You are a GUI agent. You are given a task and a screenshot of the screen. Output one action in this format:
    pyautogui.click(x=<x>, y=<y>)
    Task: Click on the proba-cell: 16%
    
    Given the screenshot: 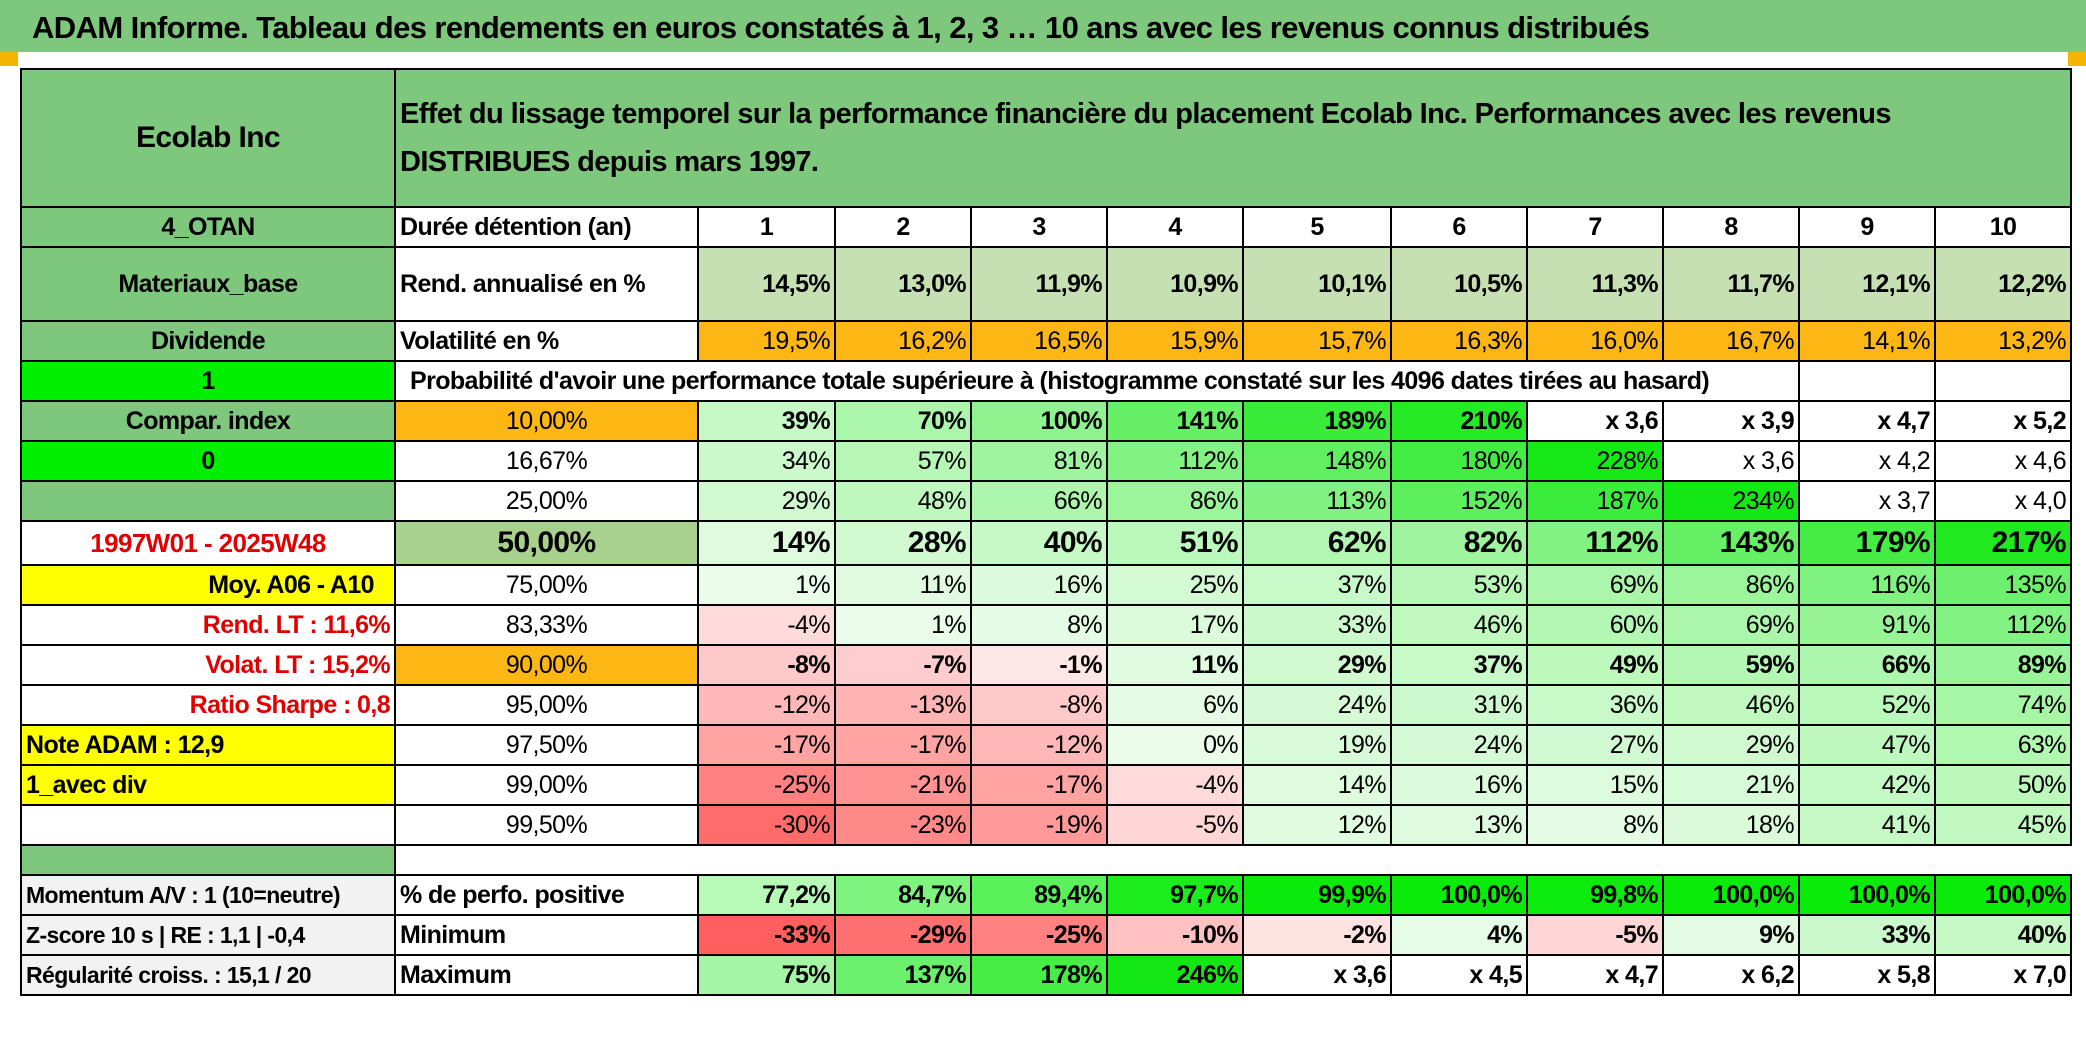 What is the action you would take?
    pyautogui.click(x=1459, y=785)
    